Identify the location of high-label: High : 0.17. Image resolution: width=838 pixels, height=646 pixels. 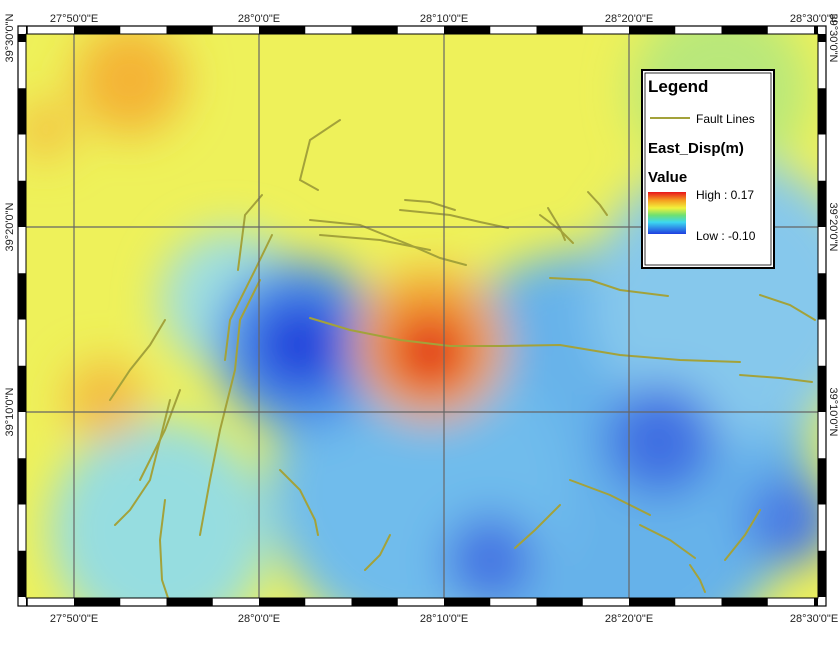
(725, 195).